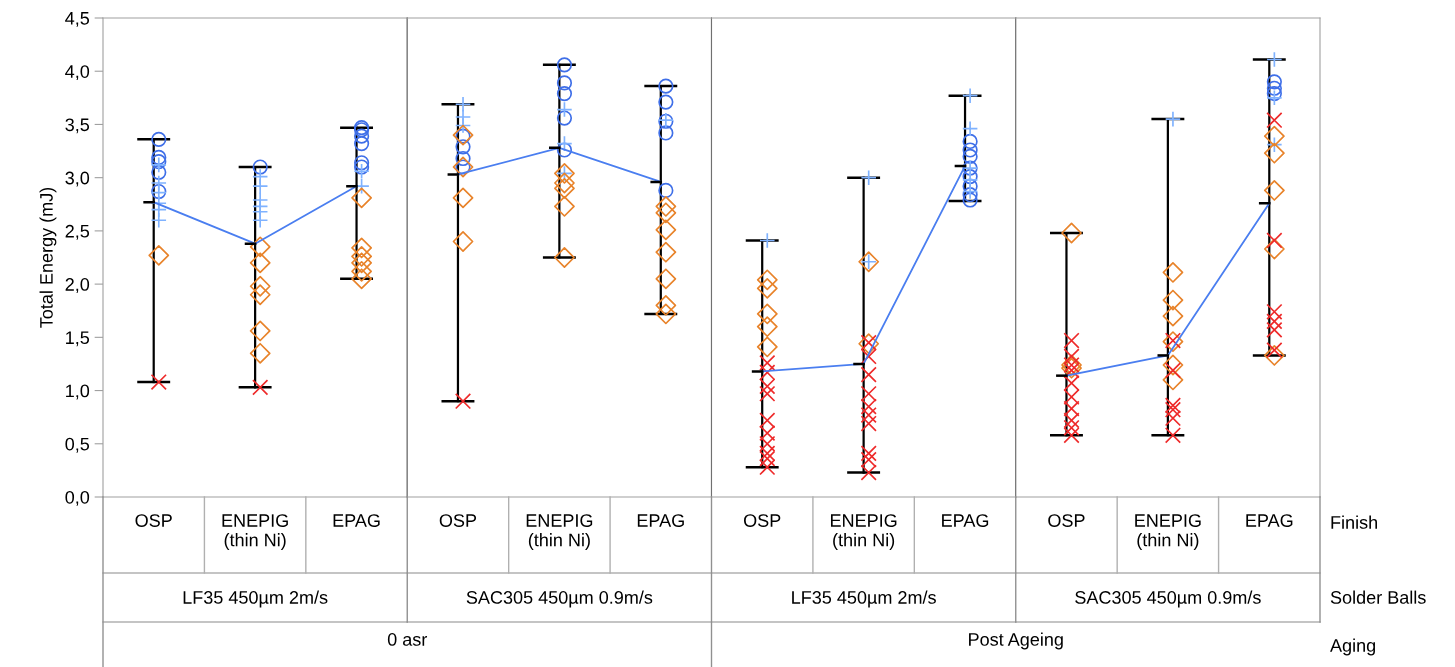  Describe the element at coordinates (78, 339) in the screenshot. I see `y-tick-label: 1,5` at that location.